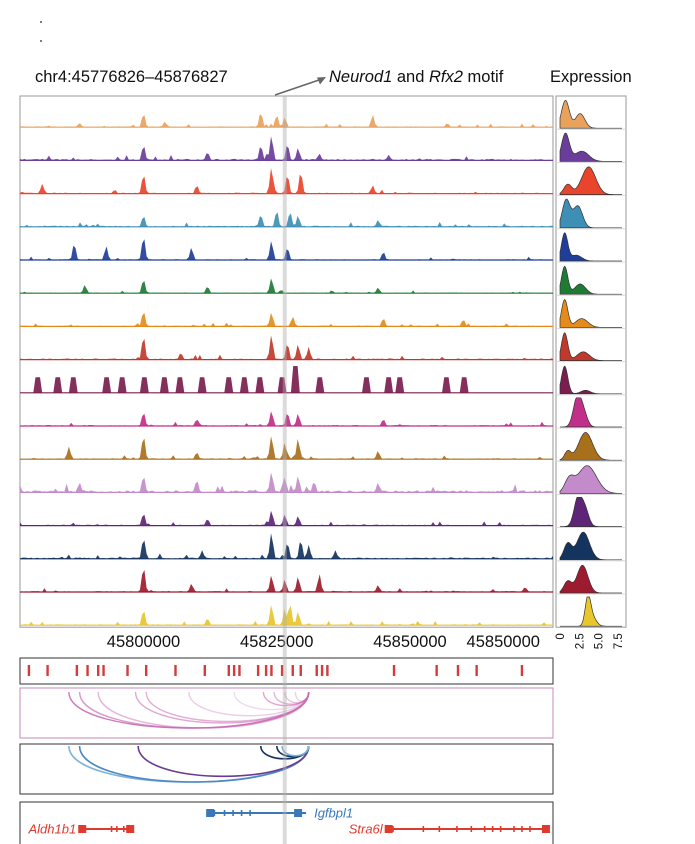  What do you see at coordinates (321, 81) in the screenshot?
I see `motif-arrow-head` at bounding box center [321, 81].